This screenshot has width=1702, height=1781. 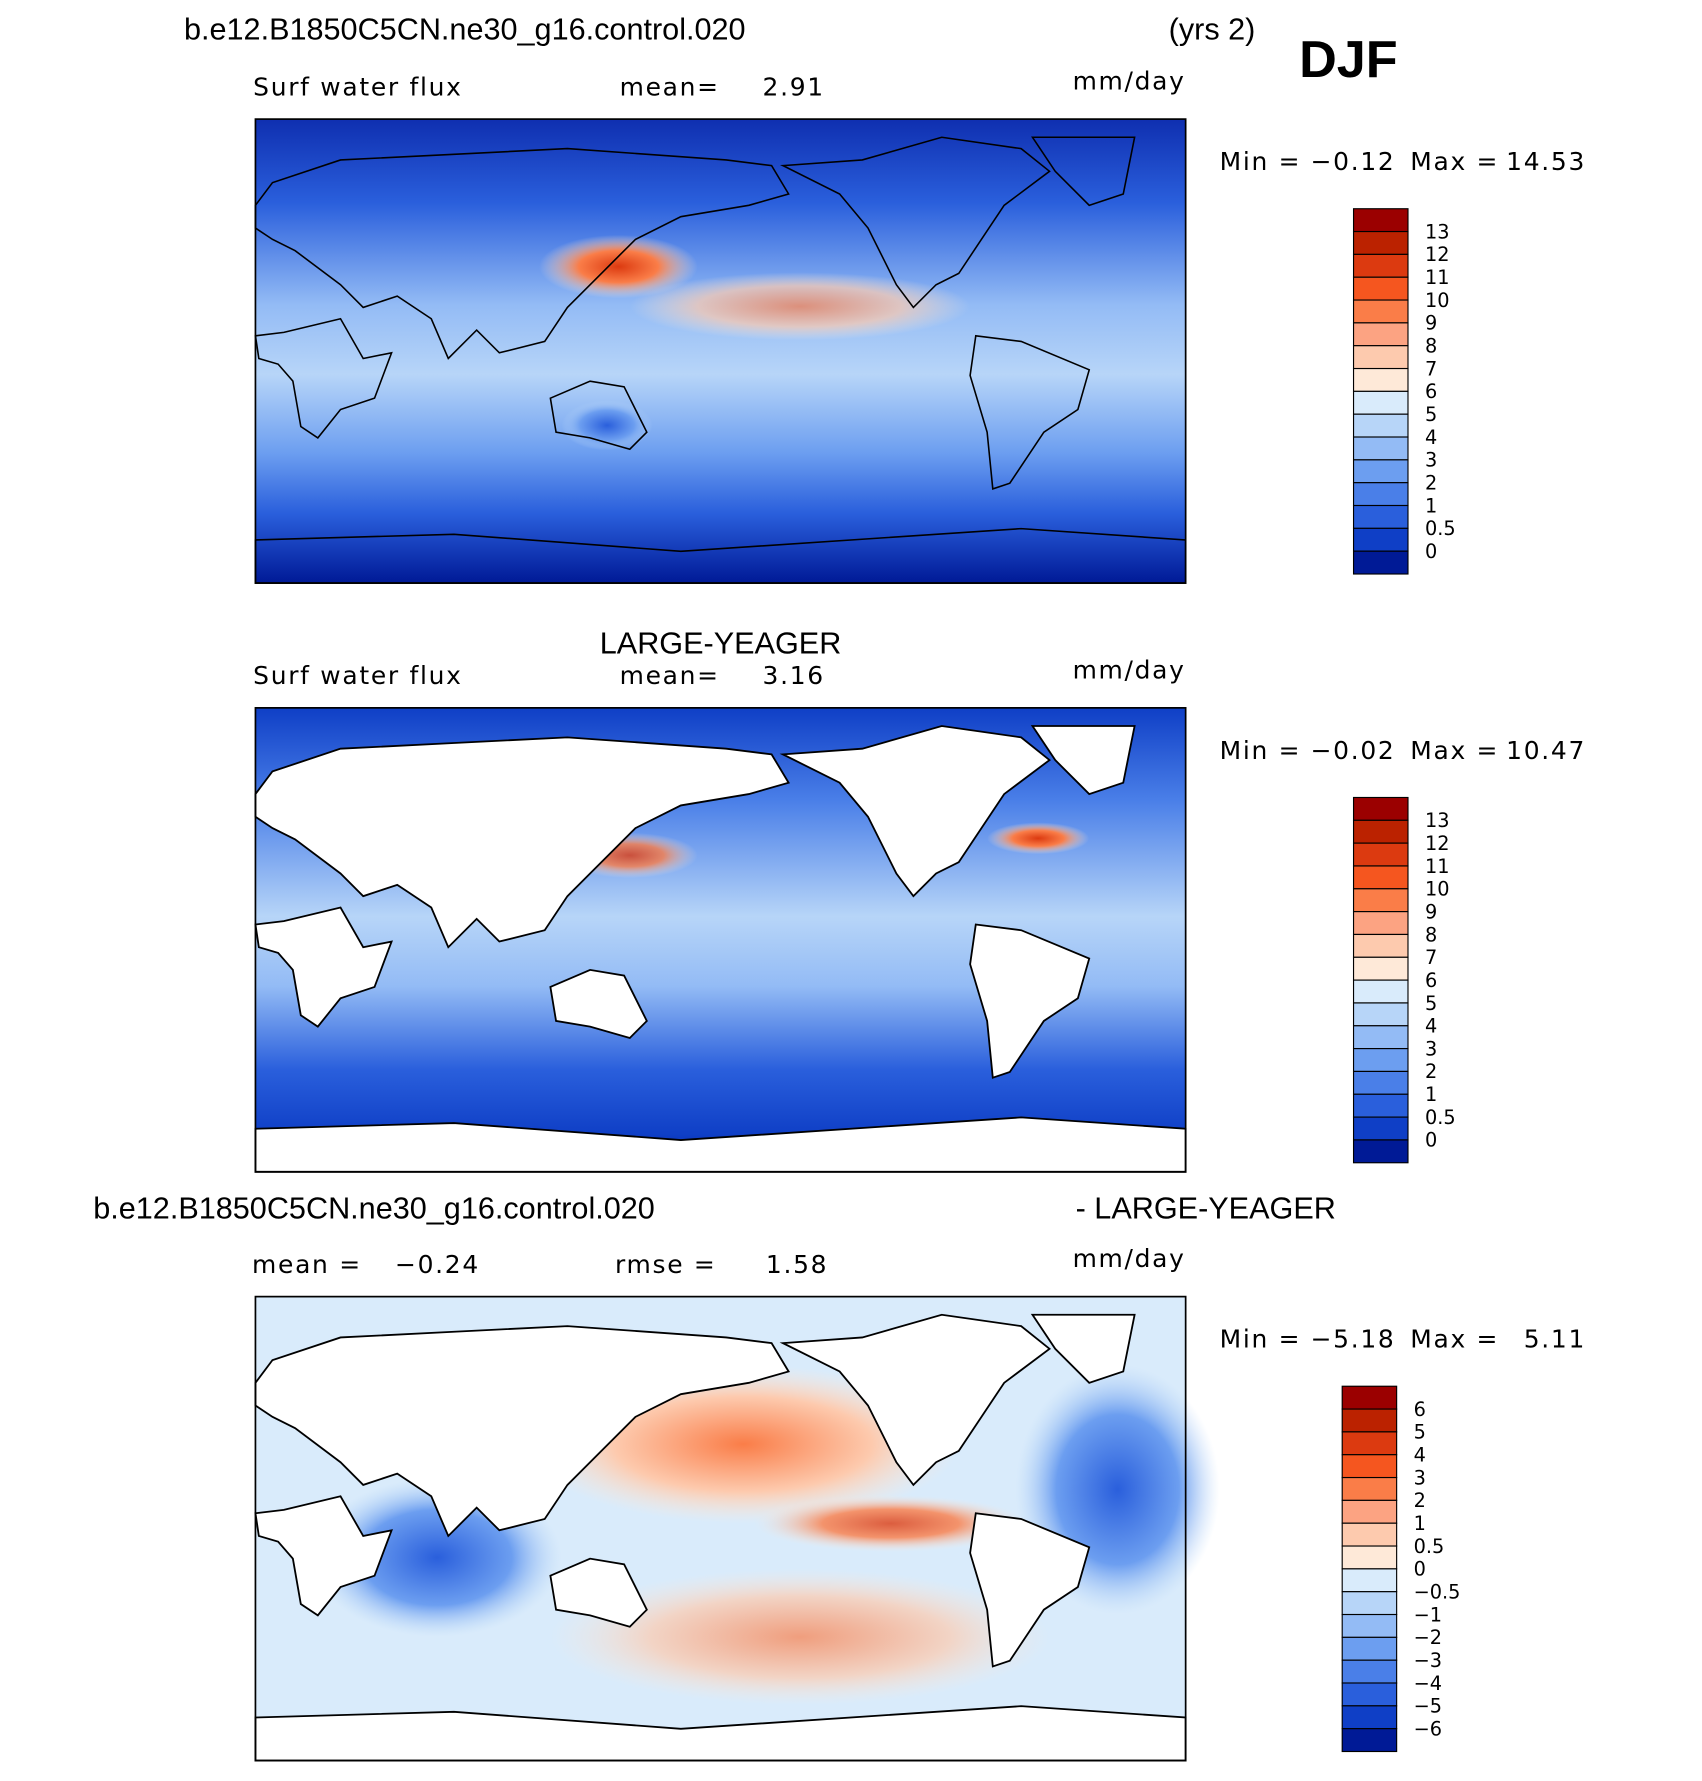 I want to click on panel-title: - LARGE-YEAGER, so click(x=1206, y=1208).